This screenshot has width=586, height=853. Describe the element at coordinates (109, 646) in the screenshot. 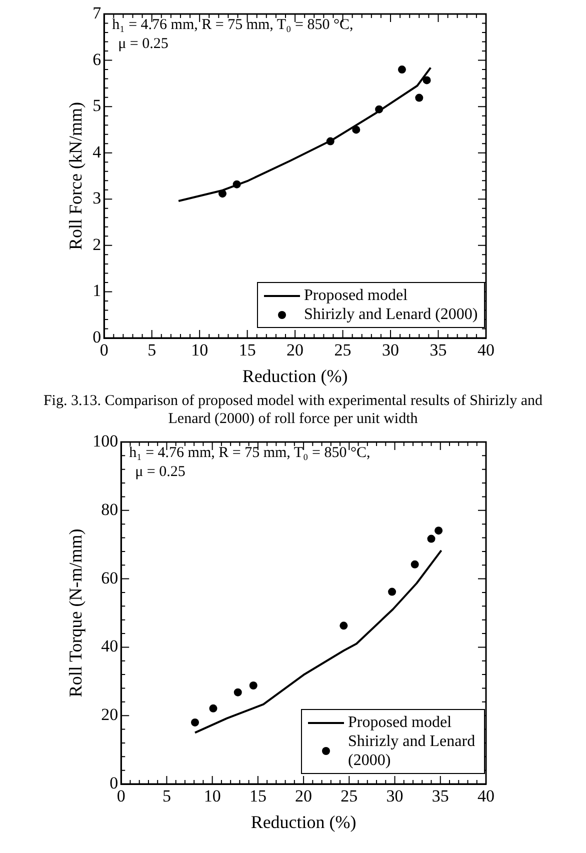

I see `y-tick-label: 40` at that location.